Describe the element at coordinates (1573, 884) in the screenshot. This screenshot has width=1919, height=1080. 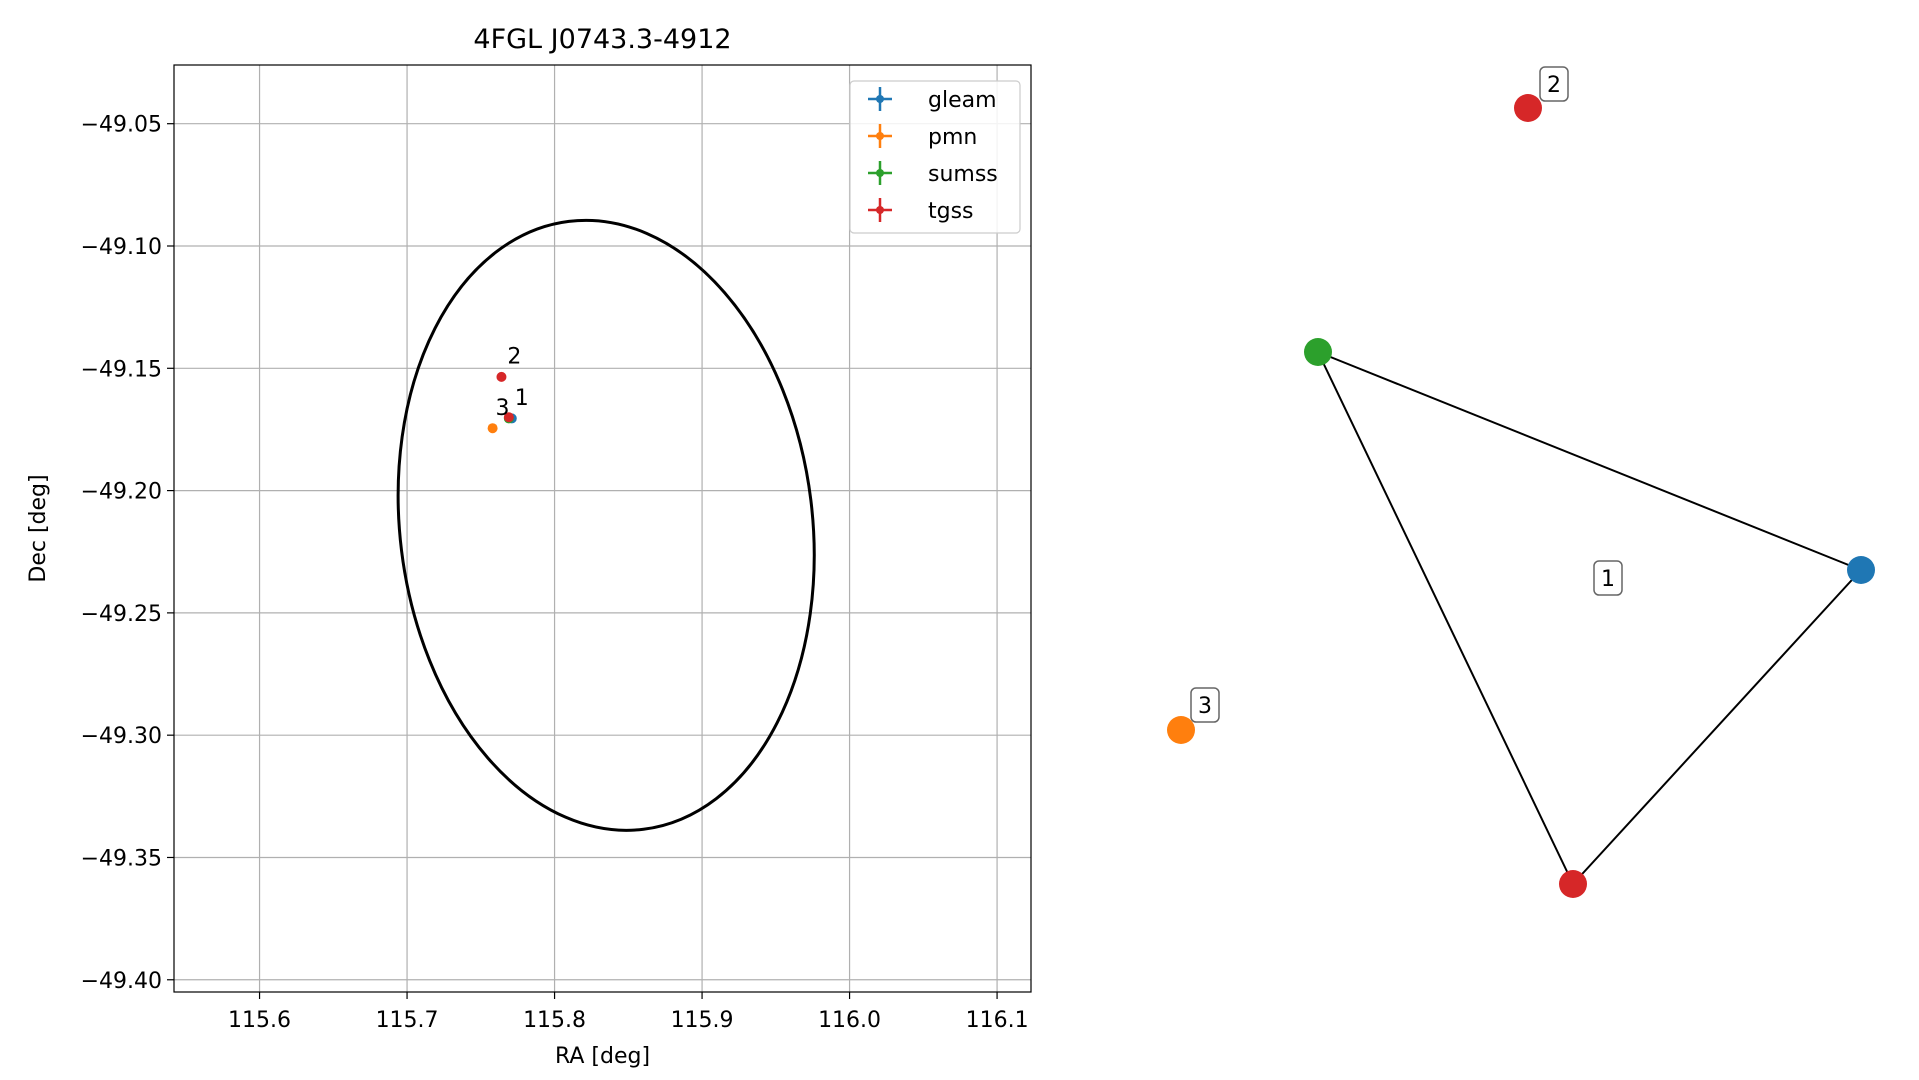
I see `graph-node-tgss_b` at that location.